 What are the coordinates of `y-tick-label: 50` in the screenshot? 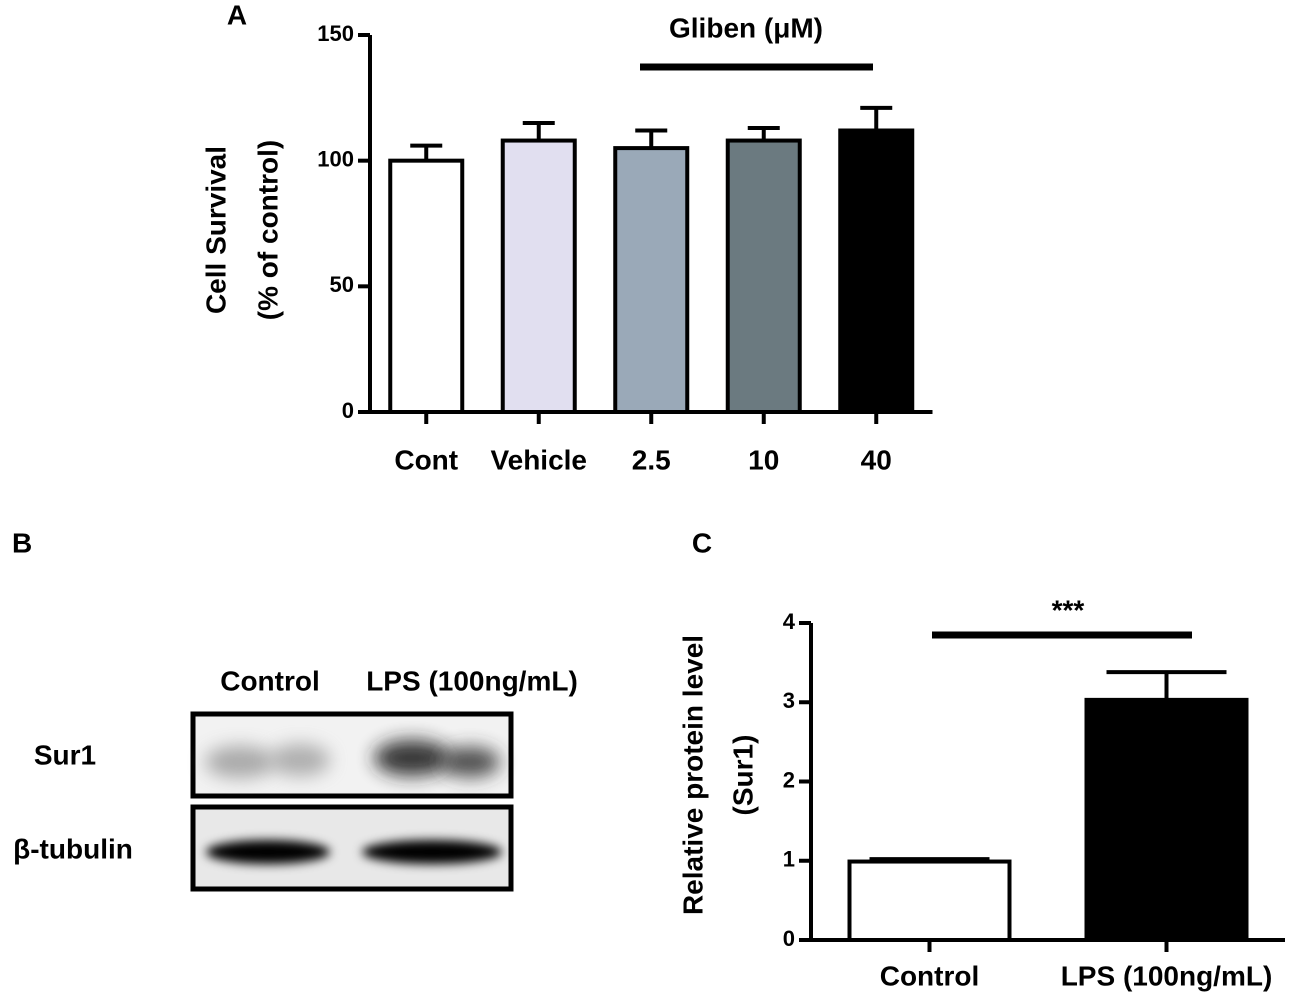 It's located at (342, 284).